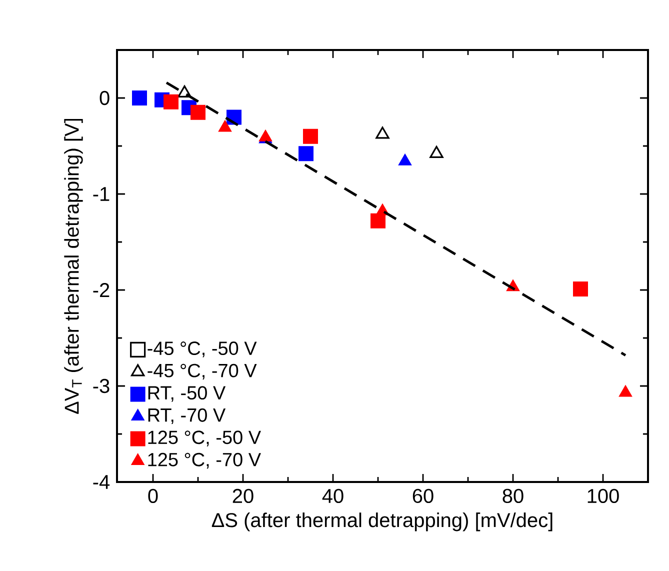  I want to click on x-tick-label: 80, so click(513, 496).